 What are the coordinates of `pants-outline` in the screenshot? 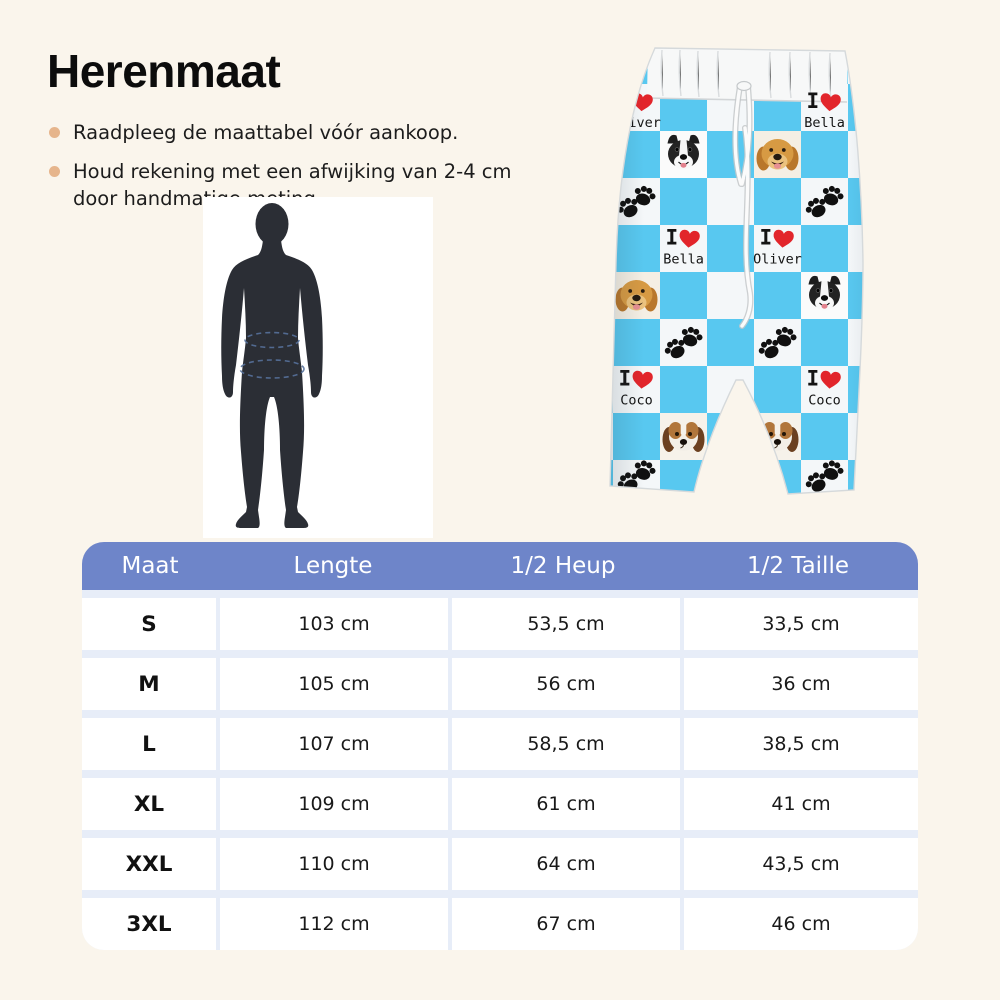 It's located at (736, 271).